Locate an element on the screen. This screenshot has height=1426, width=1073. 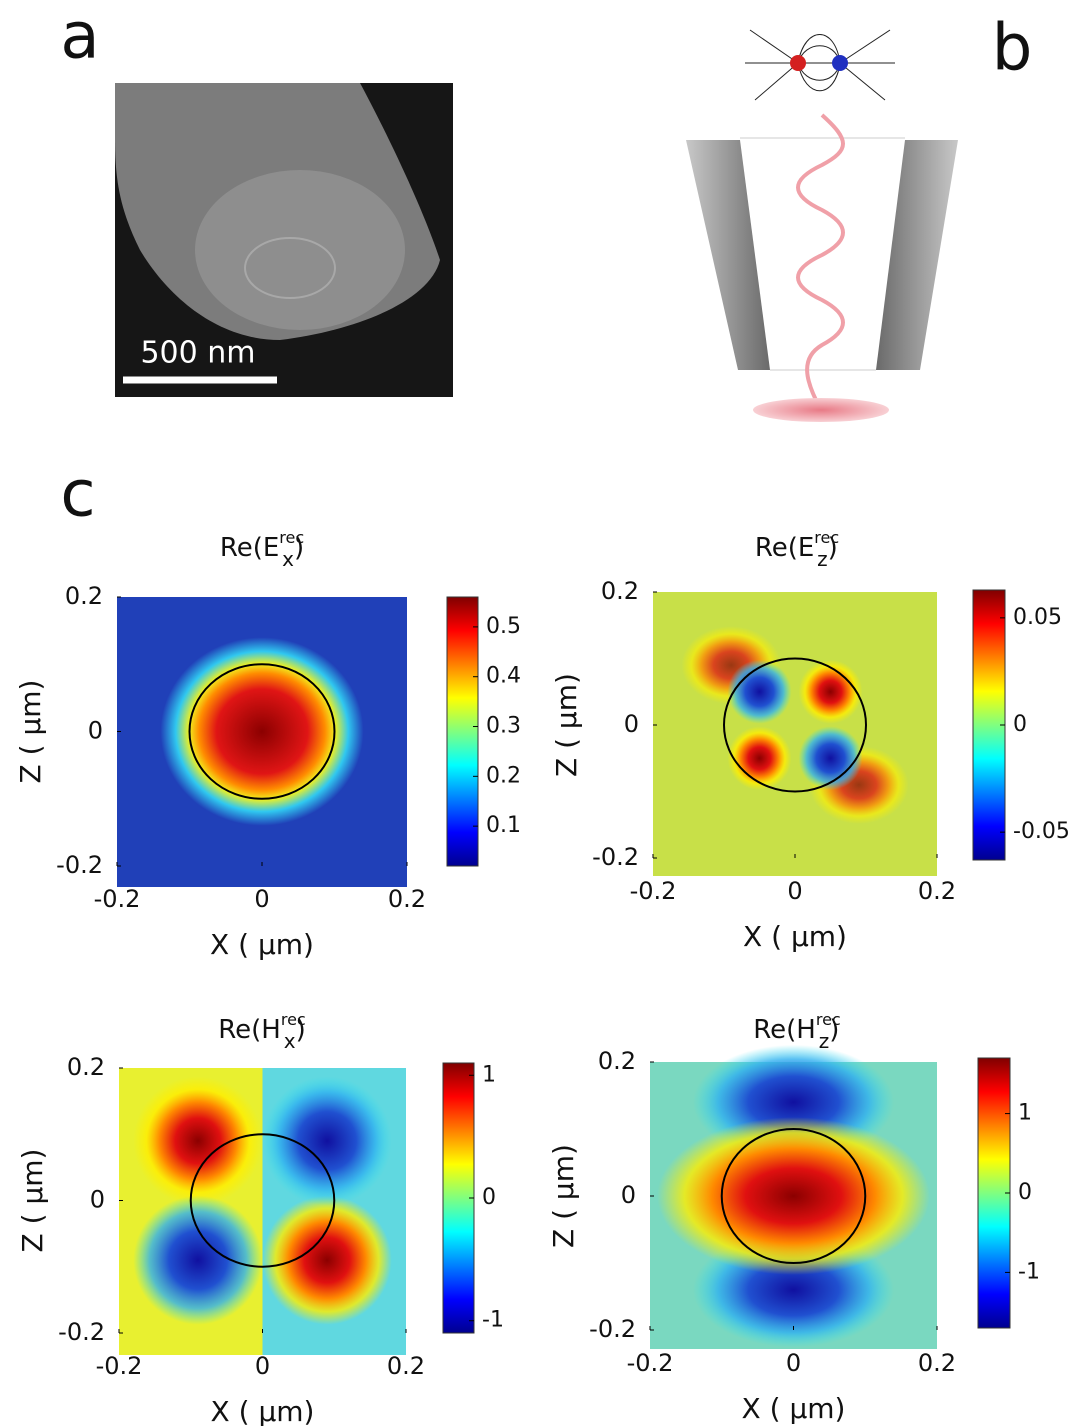
colorbar-tick-label: 0.1 is located at coordinates (503, 825).